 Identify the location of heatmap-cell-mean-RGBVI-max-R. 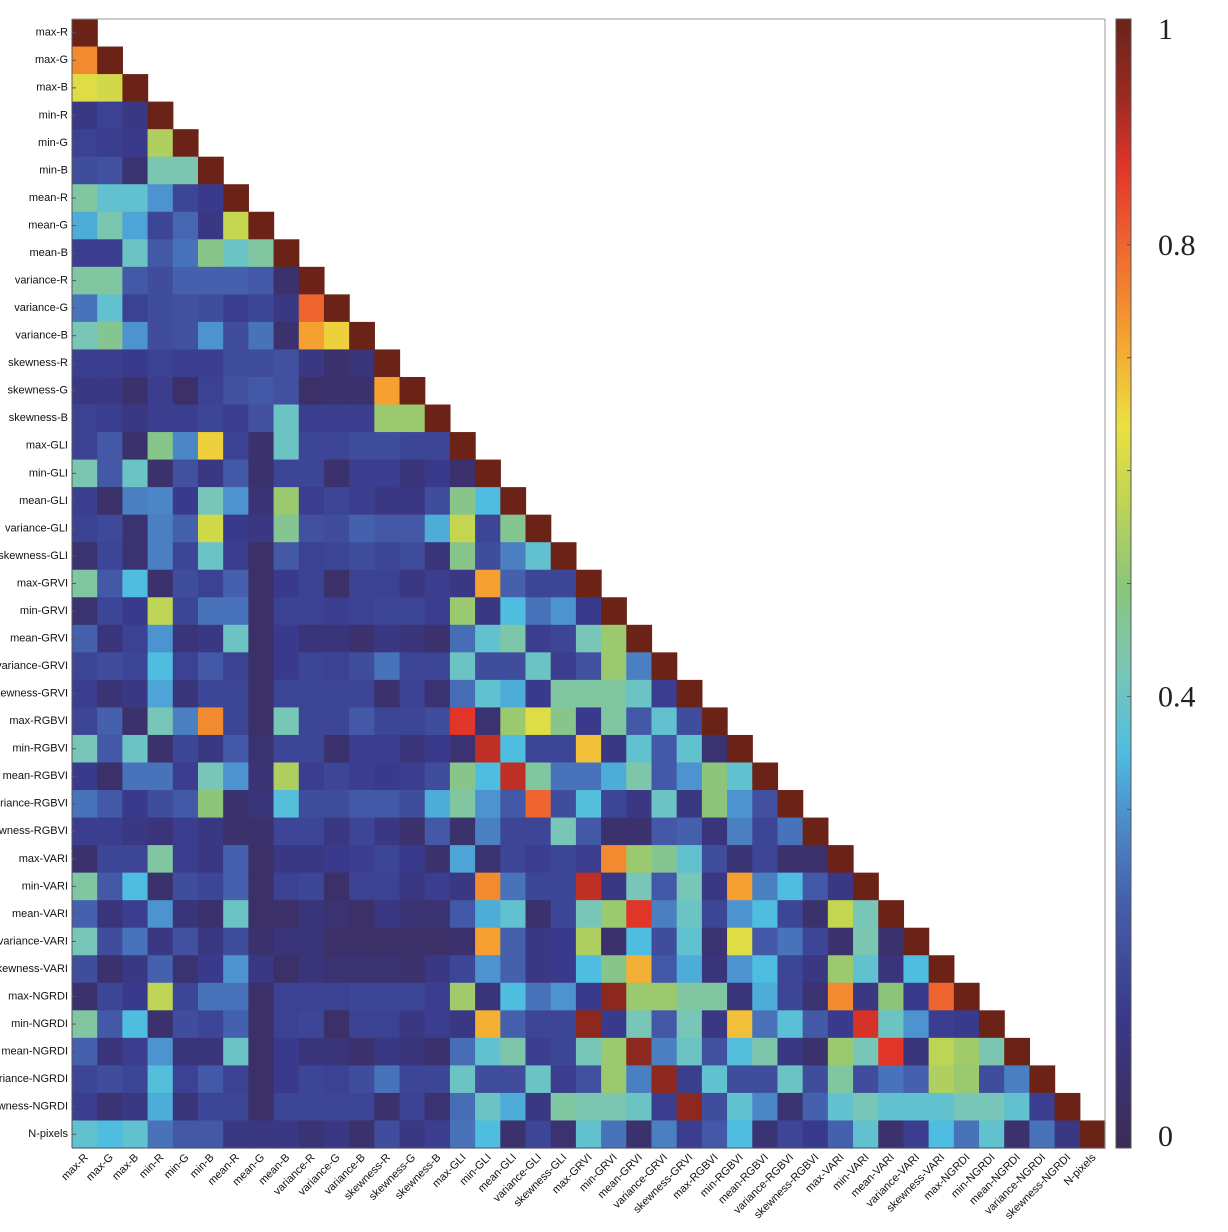
(85, 776).